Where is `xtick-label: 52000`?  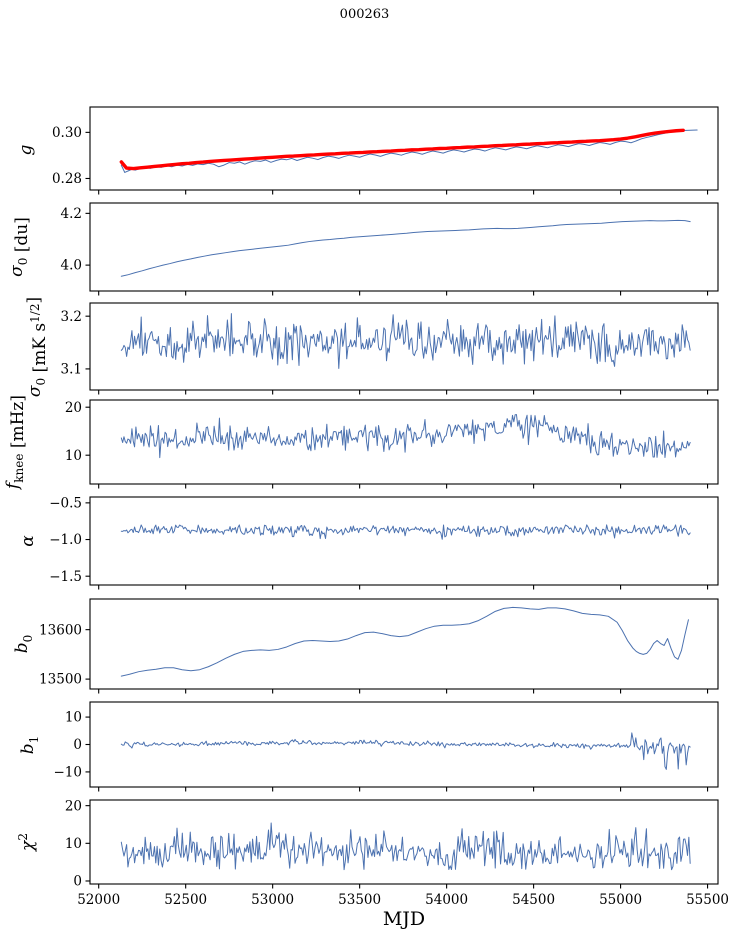 xtick-label: 52000 is located at coordinates (98, 900).